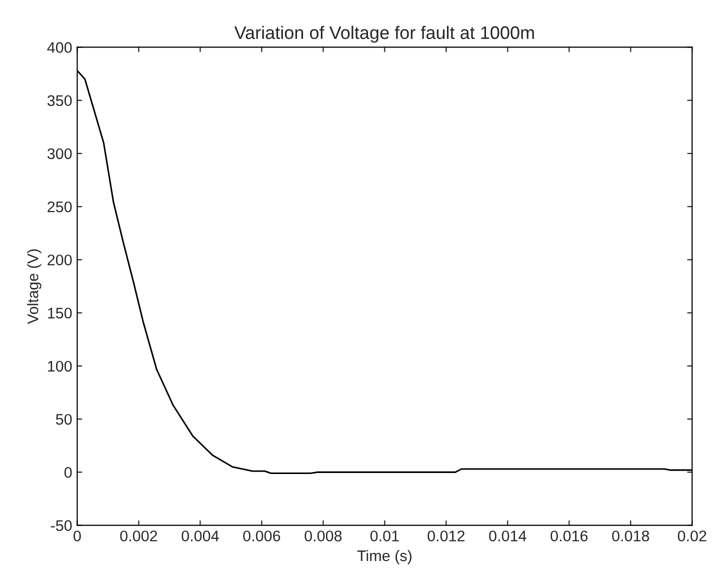  What do you see at coordinates (261, 536) in the screenshot?
I see `x-tick-label: 0.006` at bounding box center [261, 536].